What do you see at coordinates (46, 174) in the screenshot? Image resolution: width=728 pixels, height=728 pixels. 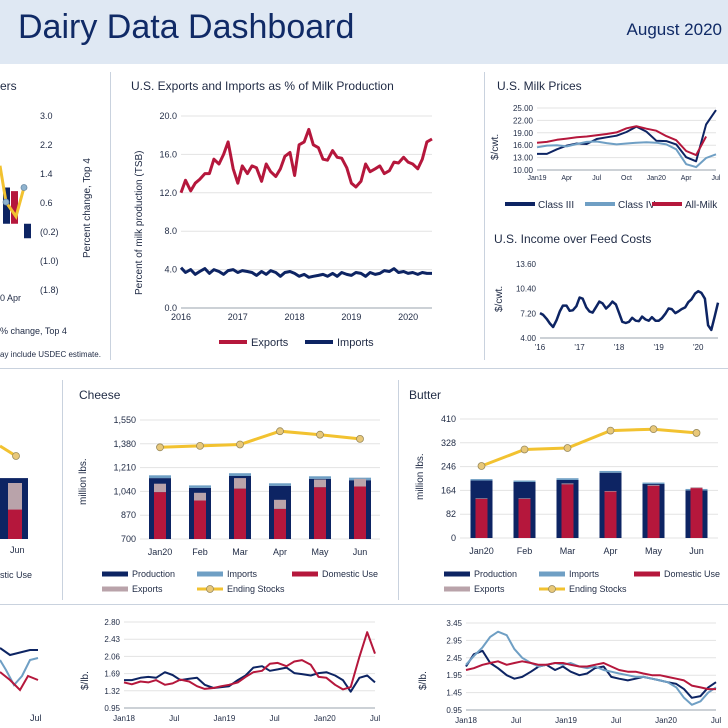 I see `y-tick-label: 1.4` at bounding box center [46, 174].